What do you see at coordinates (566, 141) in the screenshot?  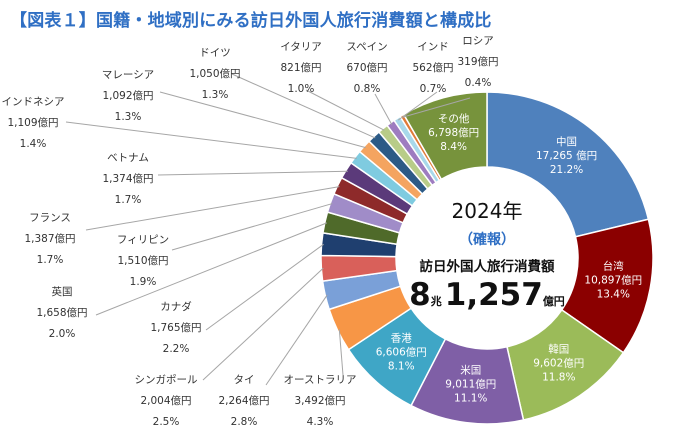 I see `slice-label-0-0: 中国` at bounding box center [566, 141].